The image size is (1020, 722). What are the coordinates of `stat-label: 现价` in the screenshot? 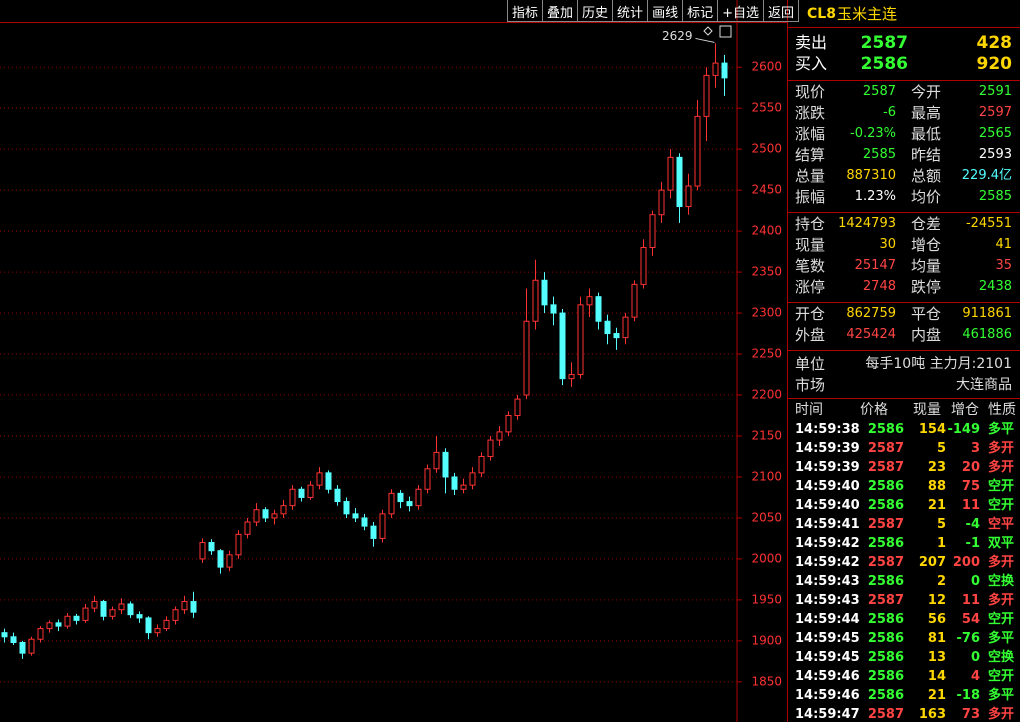 It's located at (810, 92).